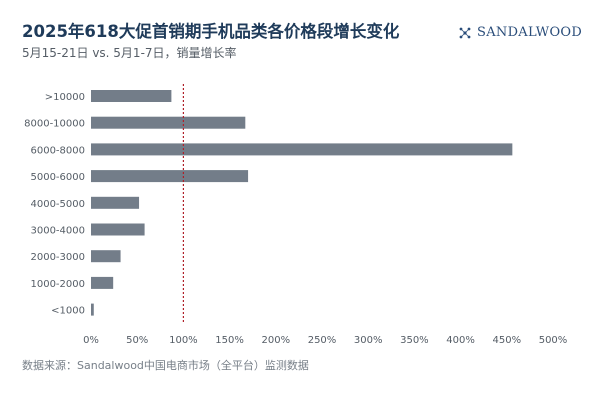 The width and height of the screenshot is (600, 400). I want to click on brand-logo: SANDALWOOD, so click(520, 32).